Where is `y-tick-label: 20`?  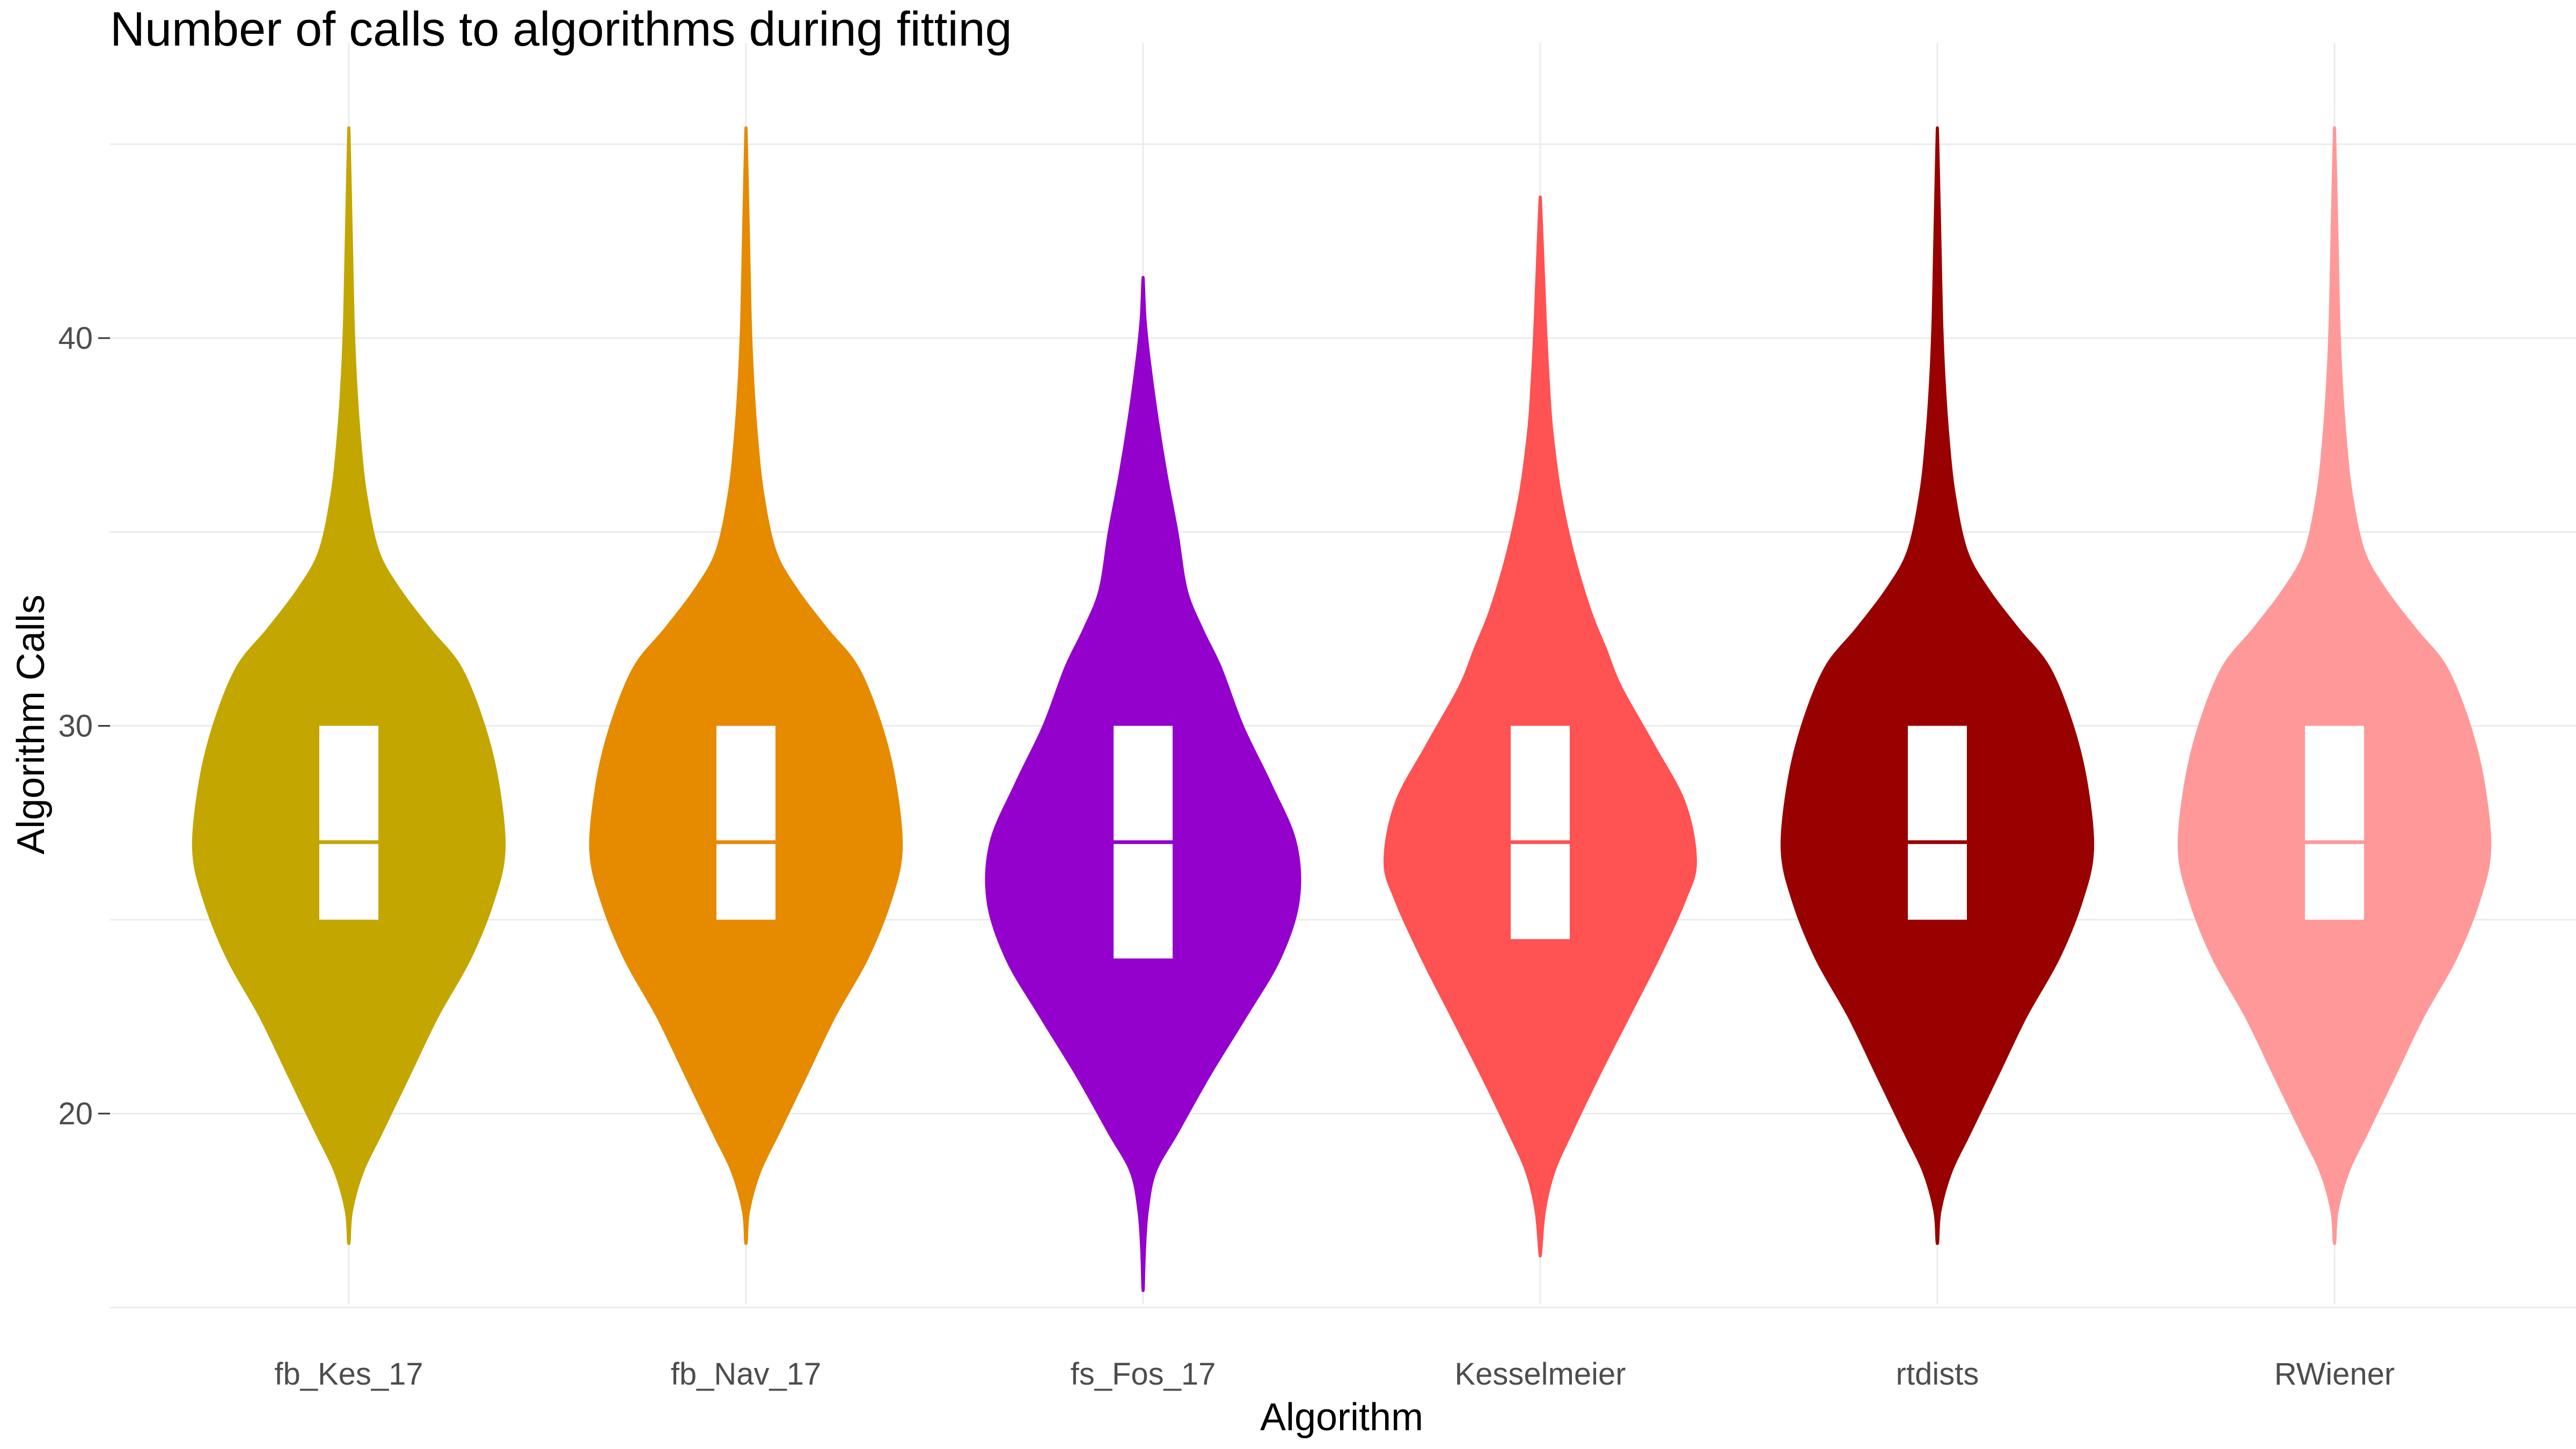 y-tick-label: 20 is located at coordinates (75, 1113).